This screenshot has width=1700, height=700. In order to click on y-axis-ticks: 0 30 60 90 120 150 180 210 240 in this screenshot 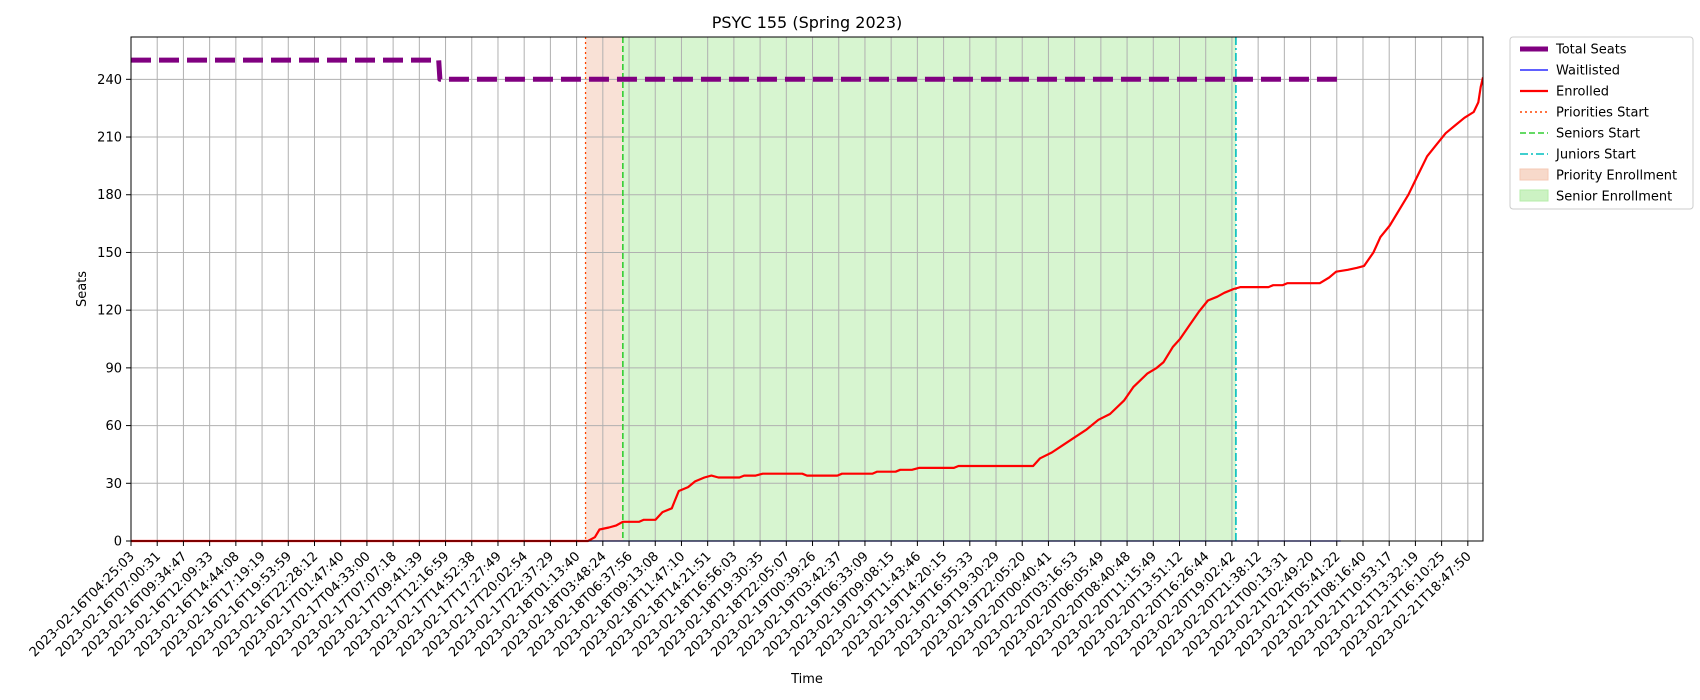, I will do `click(114, 311)`.